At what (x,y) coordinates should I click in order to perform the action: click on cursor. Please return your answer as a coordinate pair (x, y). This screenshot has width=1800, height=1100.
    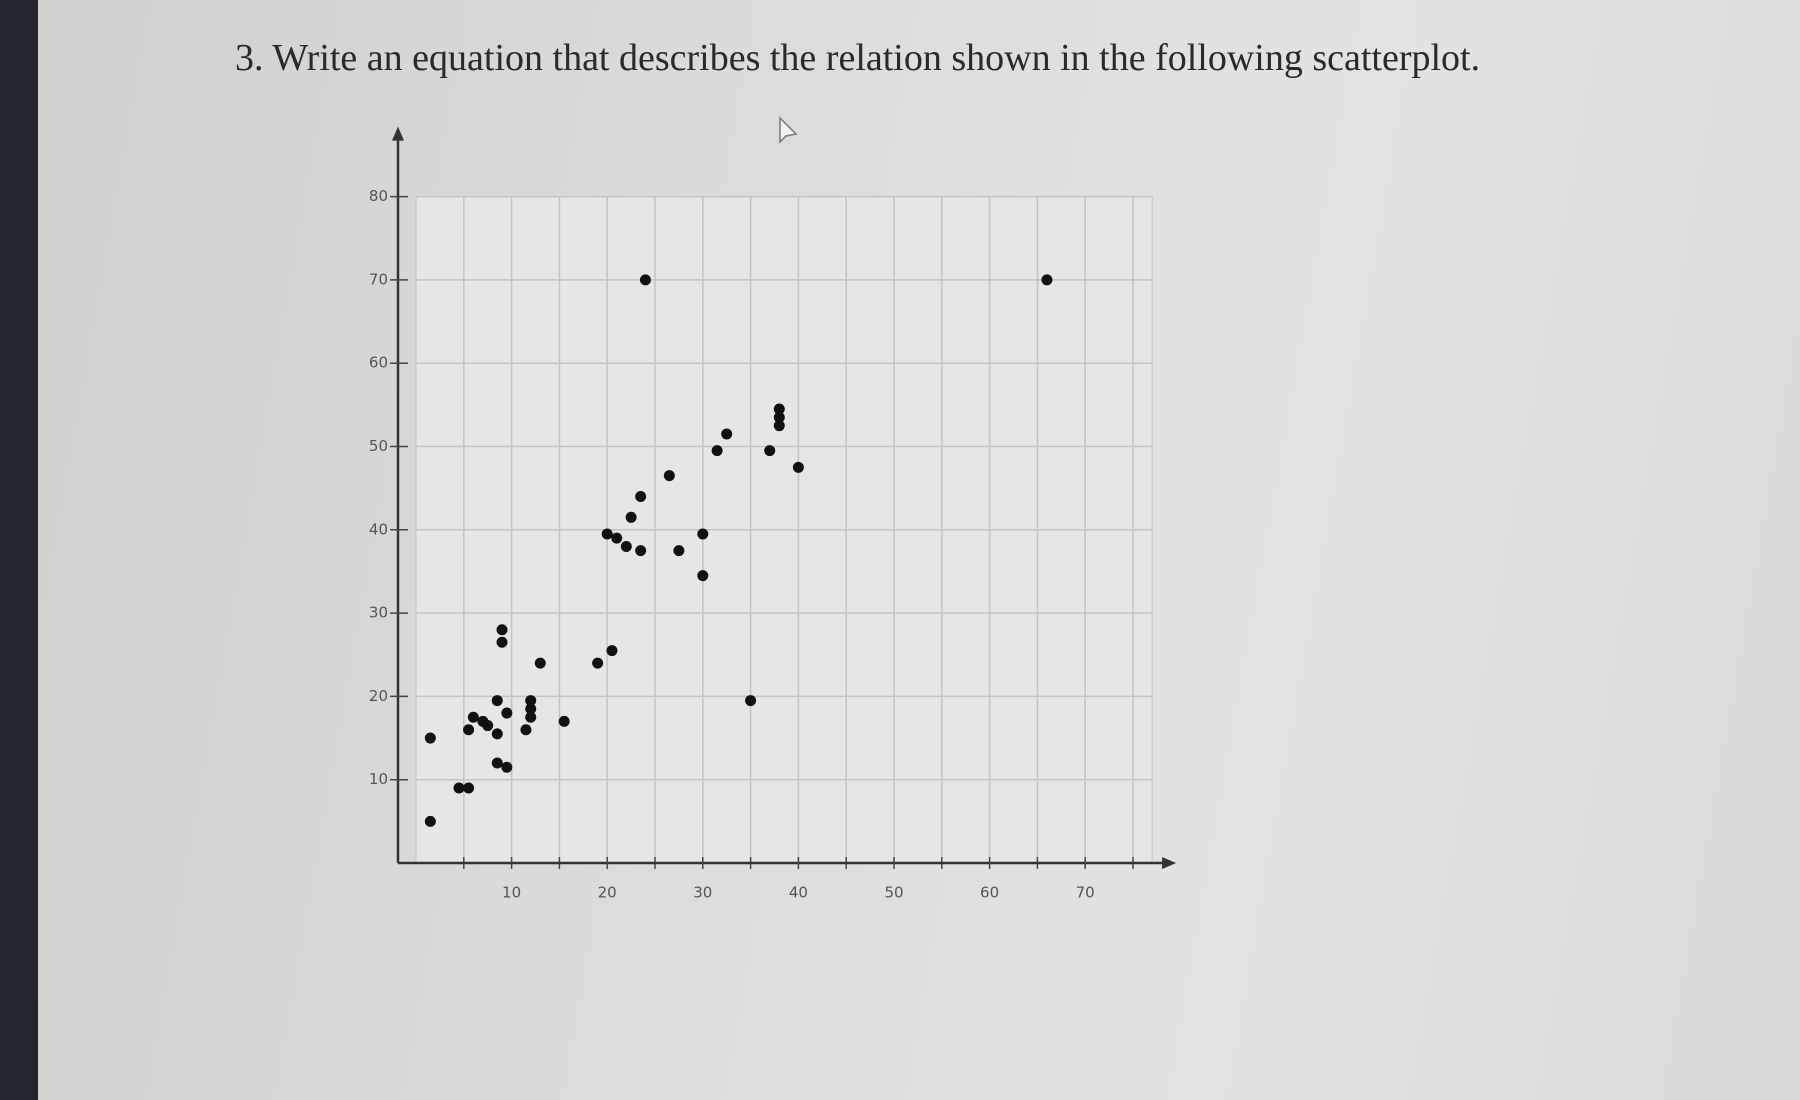
    Looking at the image, I should click on (788, 130).